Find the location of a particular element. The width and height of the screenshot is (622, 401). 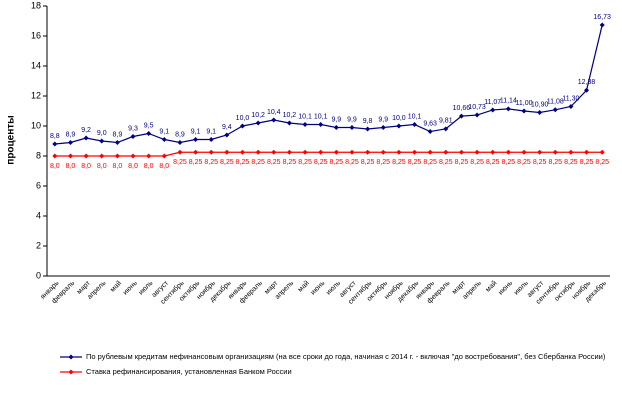

data-label: 8,8 is located at coordinates (55, 136).